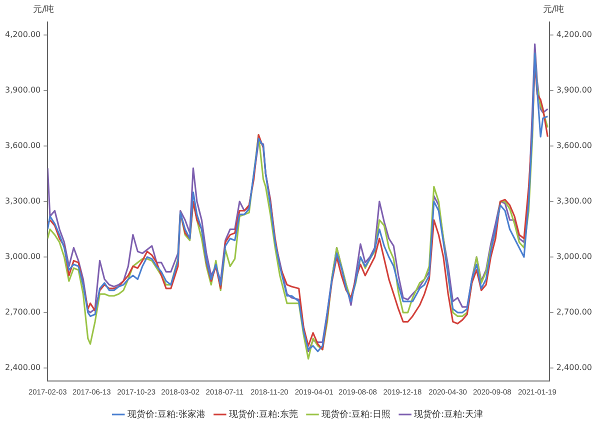 The height and width of the screenshot is (437, 597). Describe the element at coordinates (23, 145) in the screenshot. I see `y-tick-label: 3,600.00` at that location.